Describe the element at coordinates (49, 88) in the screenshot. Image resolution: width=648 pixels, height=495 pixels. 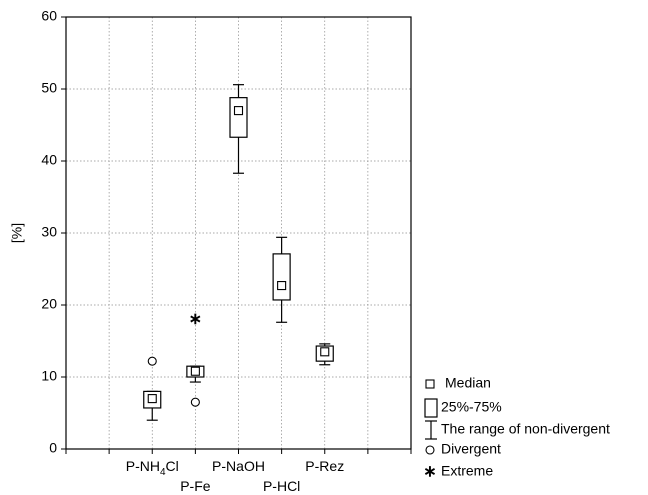
I see `y-tick-label: 50` at that location.